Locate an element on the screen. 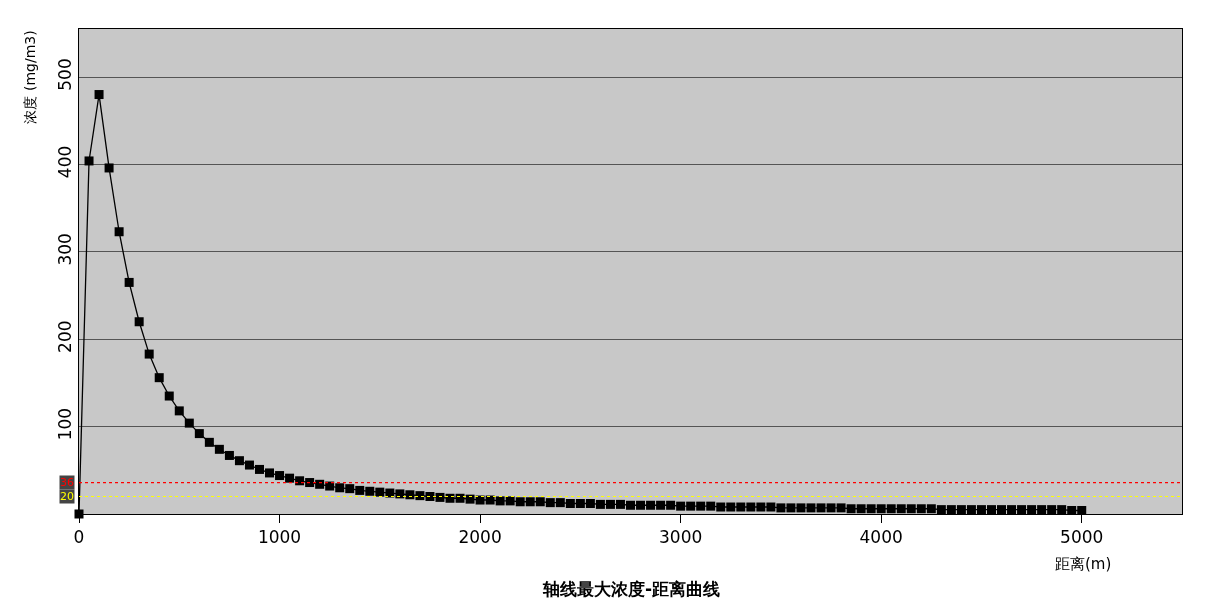  y-axis-title: 浓度 (mg/m3) is located at coordinates (29, 77).